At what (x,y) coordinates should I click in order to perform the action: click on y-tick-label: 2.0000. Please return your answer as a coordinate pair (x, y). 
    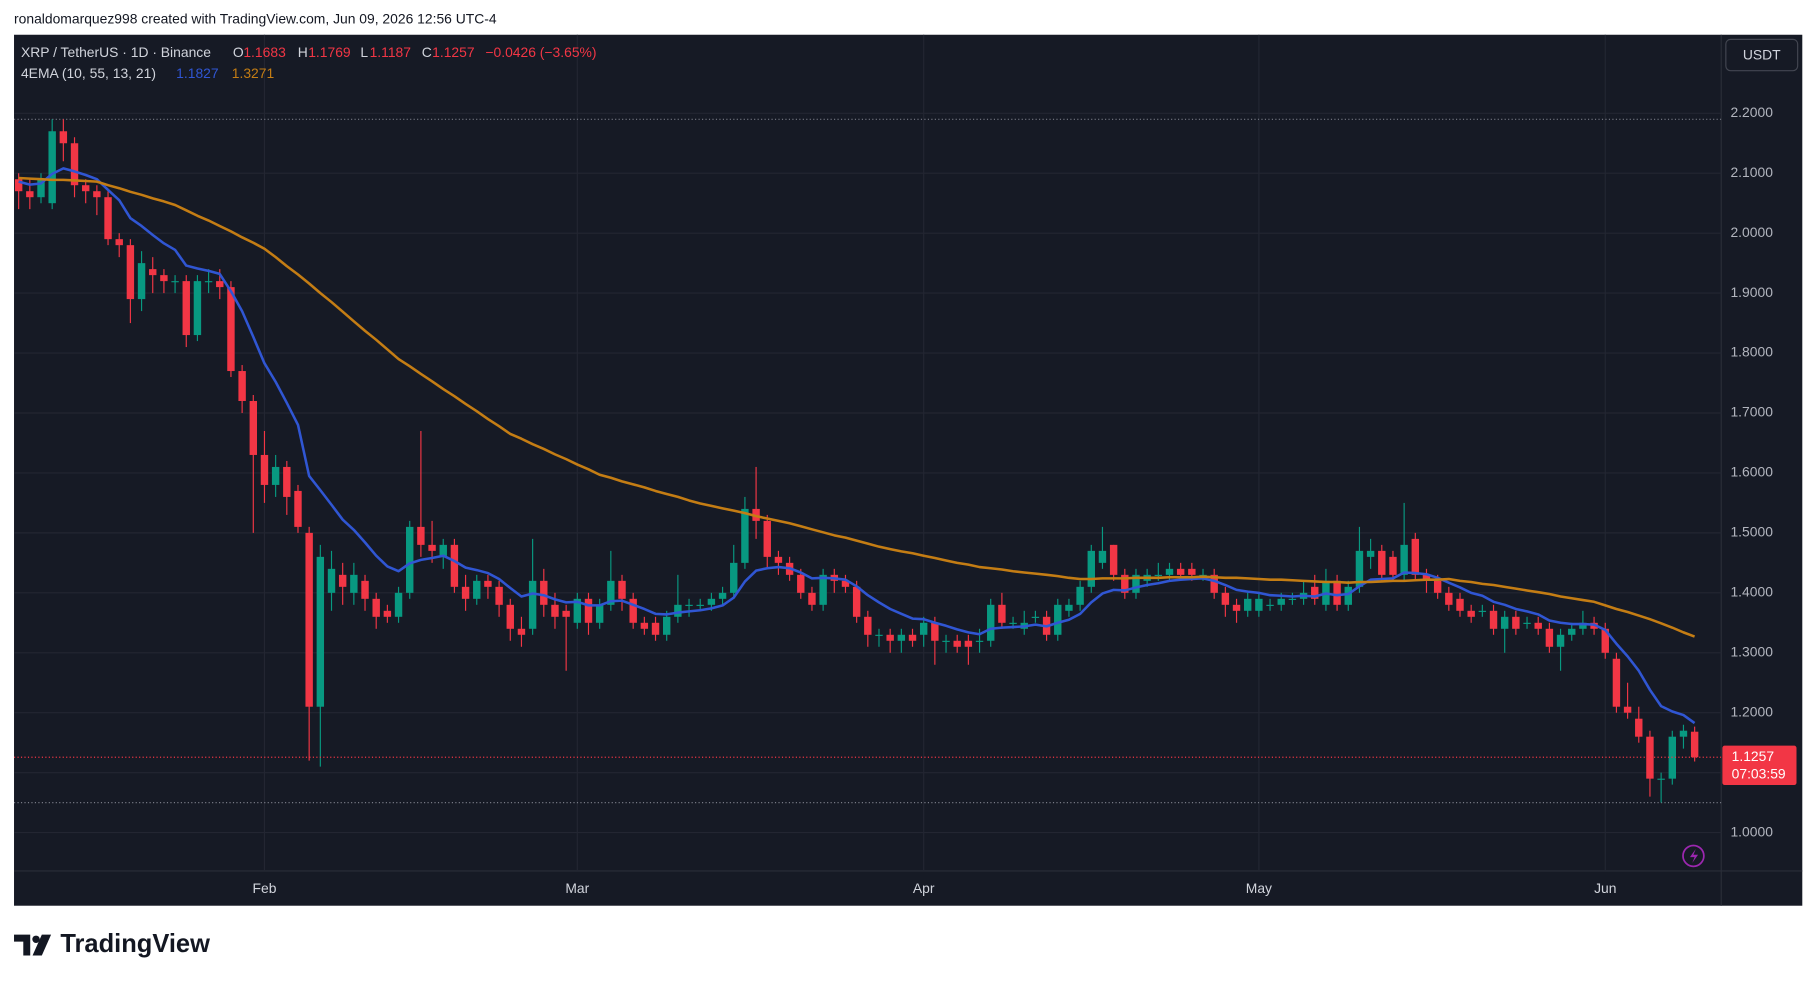
    Looking at the image, I should click on (1751, 232).